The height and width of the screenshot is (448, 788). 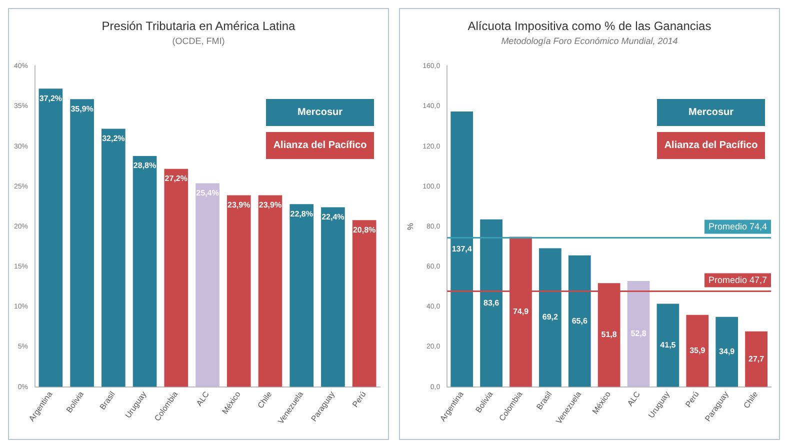 What do you see at coordinates (176, 179) in the screenshot?
I see `data-label: 27,2%` at bounding box center [176, 179].